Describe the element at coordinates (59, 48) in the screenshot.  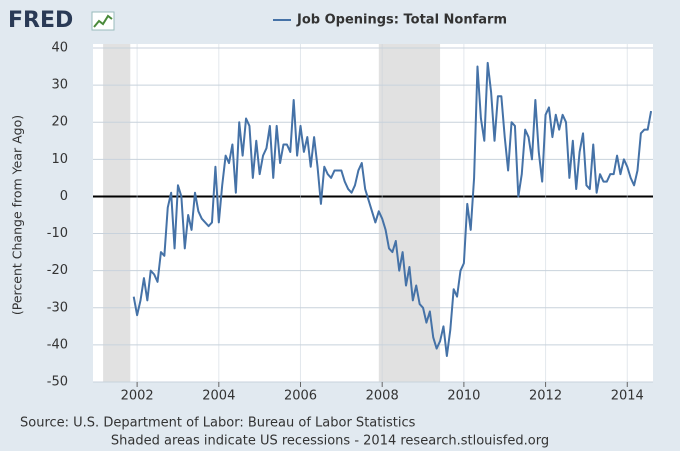
I see `y-tick-label: 40` at that location.